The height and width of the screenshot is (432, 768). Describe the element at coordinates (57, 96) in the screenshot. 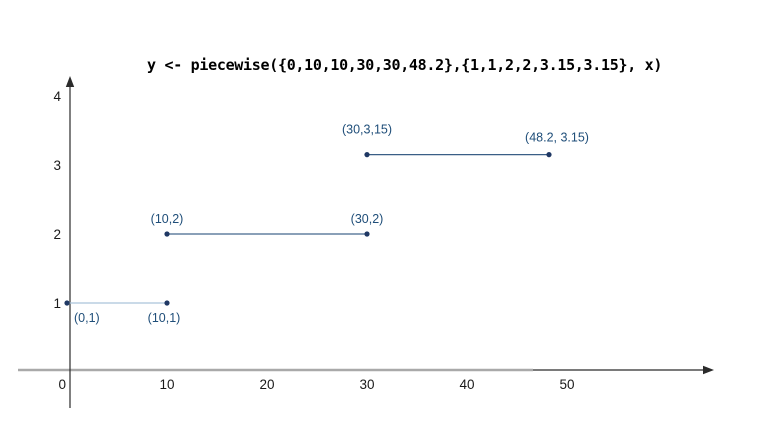

I see `y-tick-label: 4` at that location.